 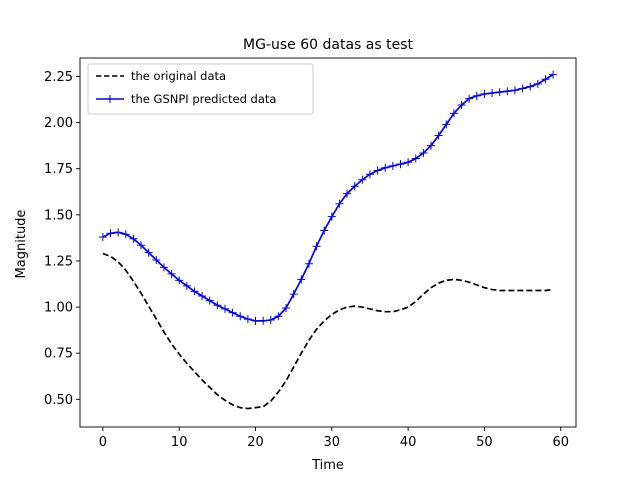 I want to click on y-tick-label: 0.50, so click(x=58, y=400).